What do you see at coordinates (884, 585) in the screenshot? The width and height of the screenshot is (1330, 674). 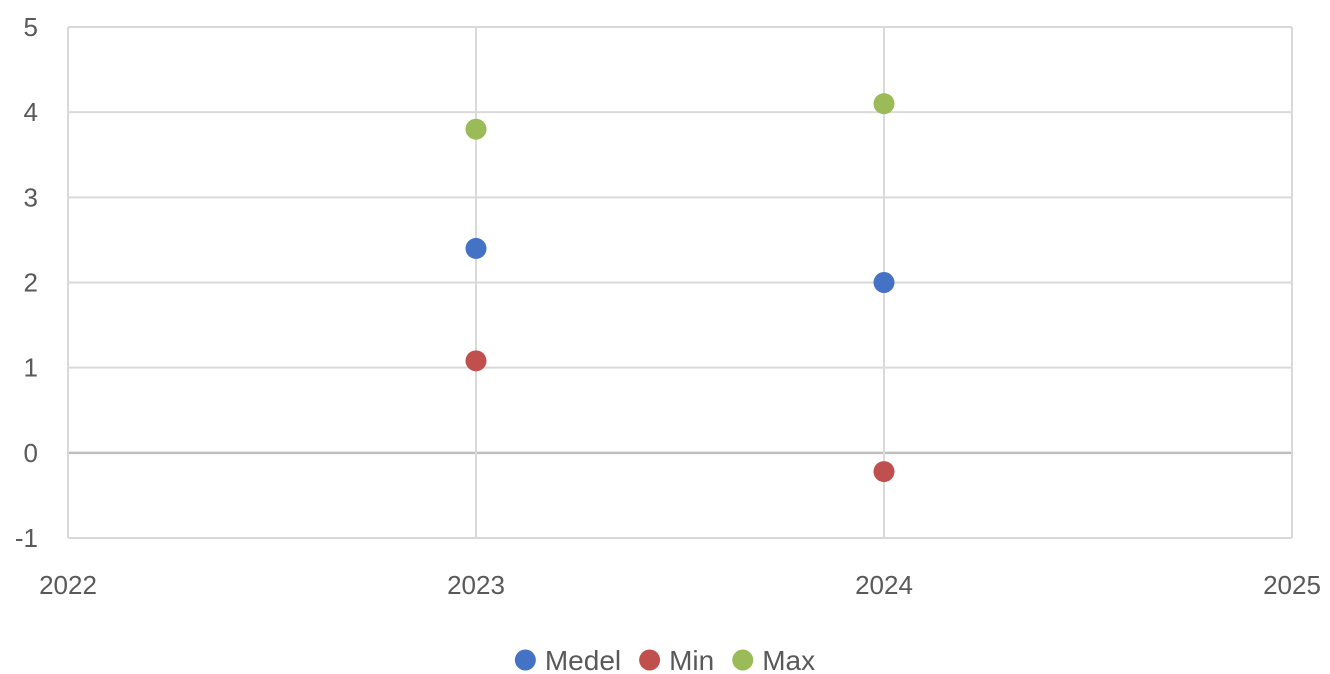 I see `x-tick-label: 2024` at bounding box center [884, 585].